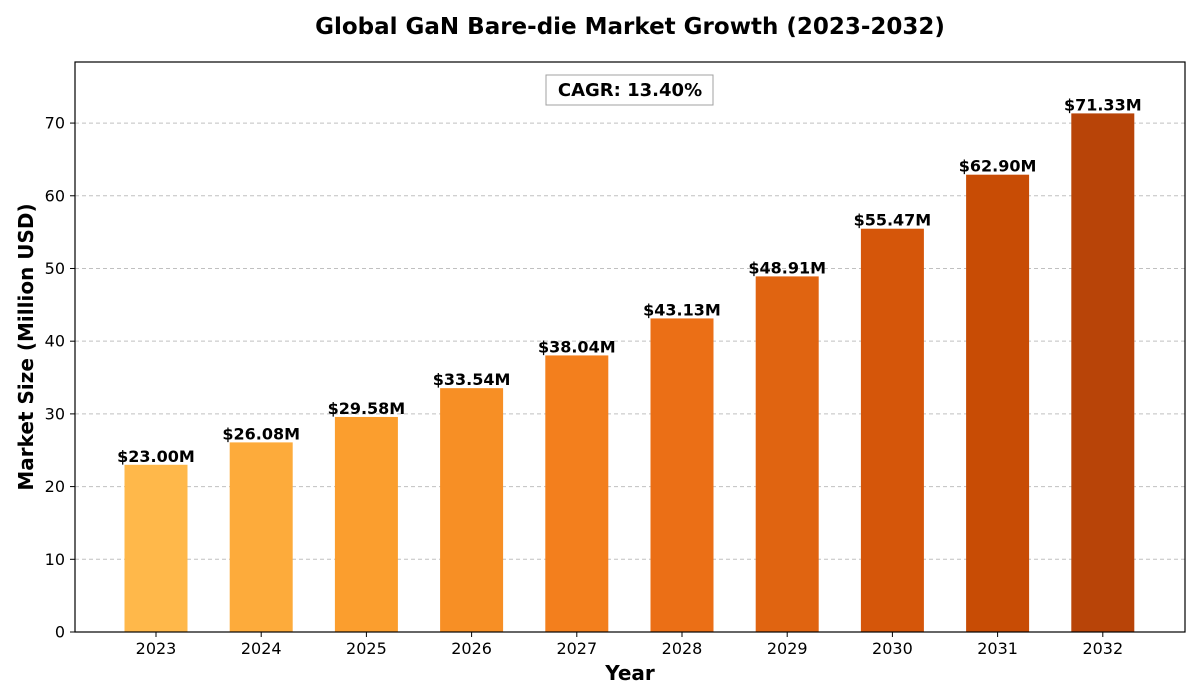  I want to click on data-label-2026: $33.54M, so click(472, 379).